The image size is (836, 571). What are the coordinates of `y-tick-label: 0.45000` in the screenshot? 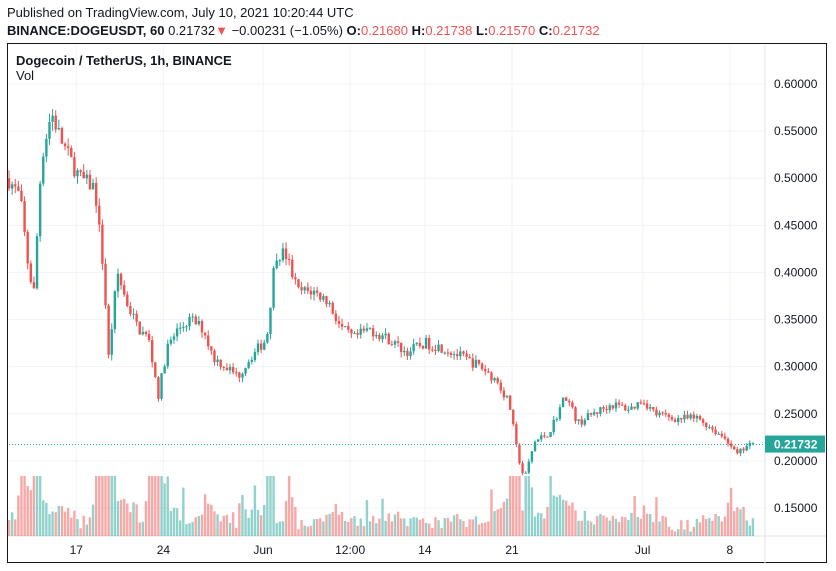 It's located at (796, 225).